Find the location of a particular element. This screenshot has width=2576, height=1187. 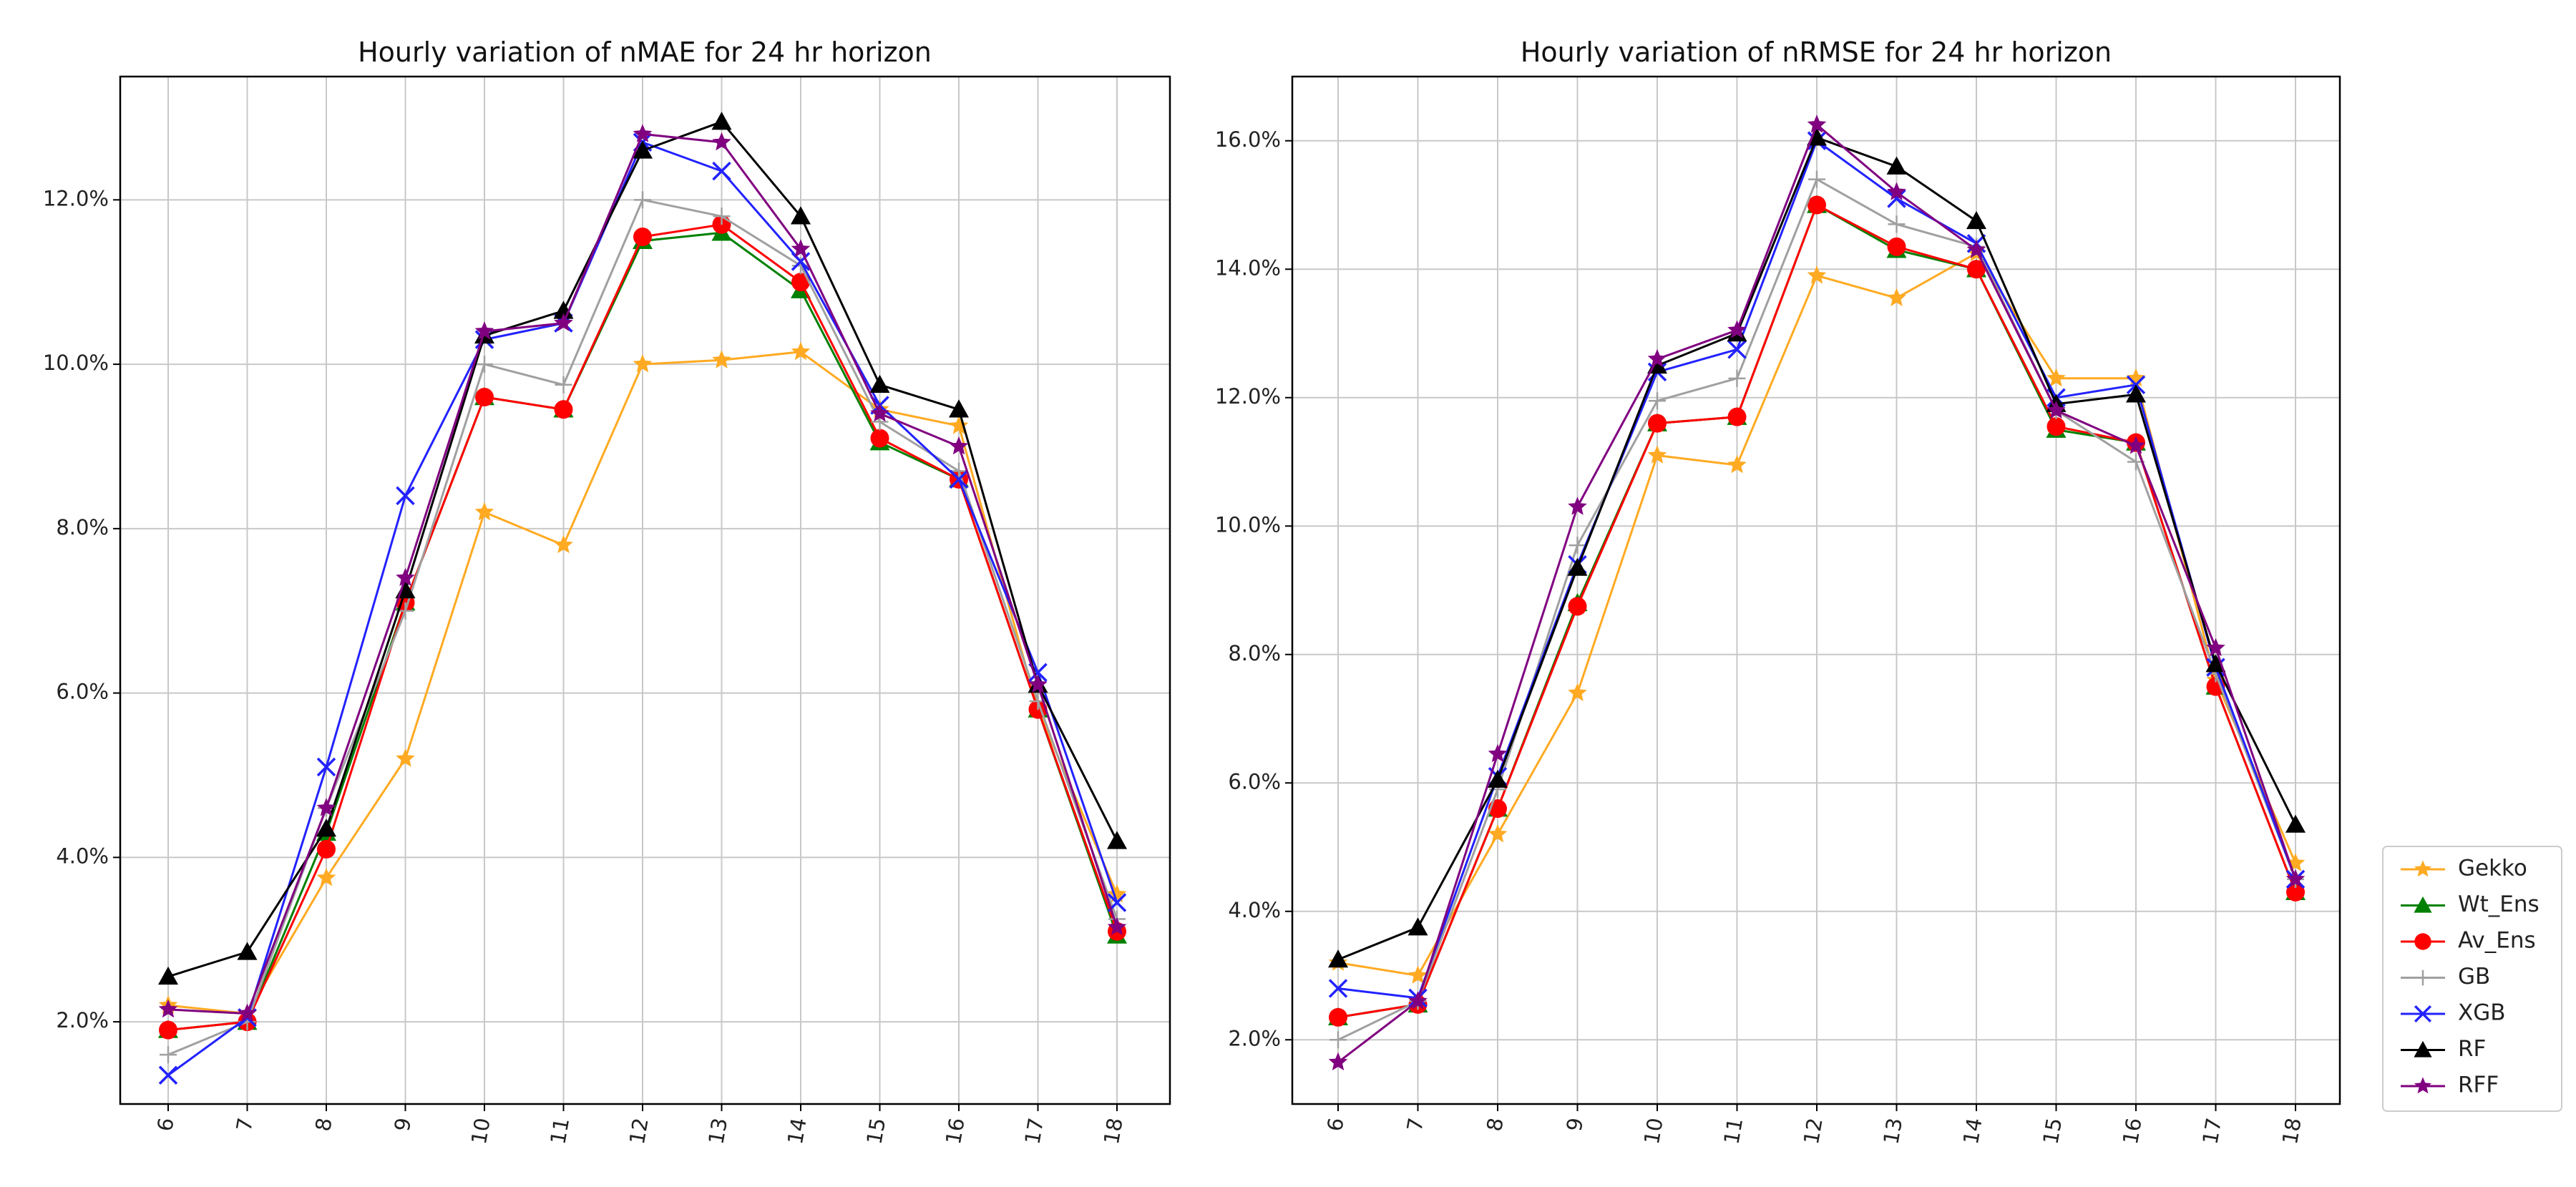

y-tick-label: 16.0% is located at coordinates (1248, 139).